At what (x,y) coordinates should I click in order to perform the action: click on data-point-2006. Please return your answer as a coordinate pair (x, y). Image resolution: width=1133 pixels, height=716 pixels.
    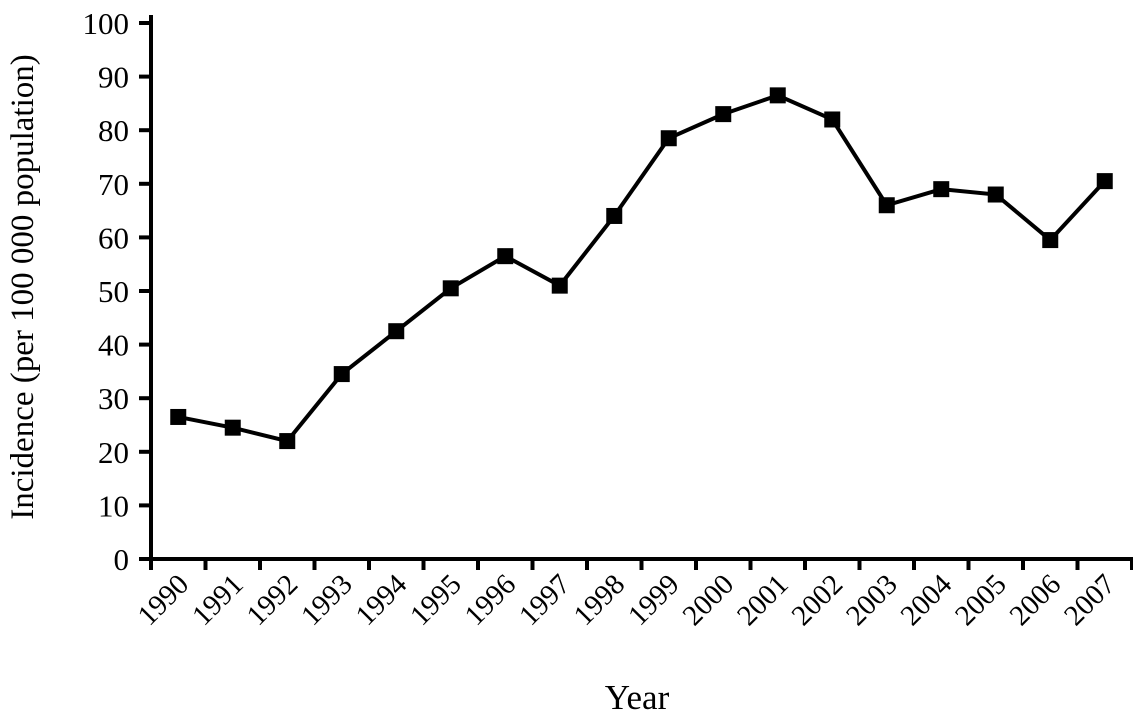
    Looking at the image, I should click on (1050, 240).